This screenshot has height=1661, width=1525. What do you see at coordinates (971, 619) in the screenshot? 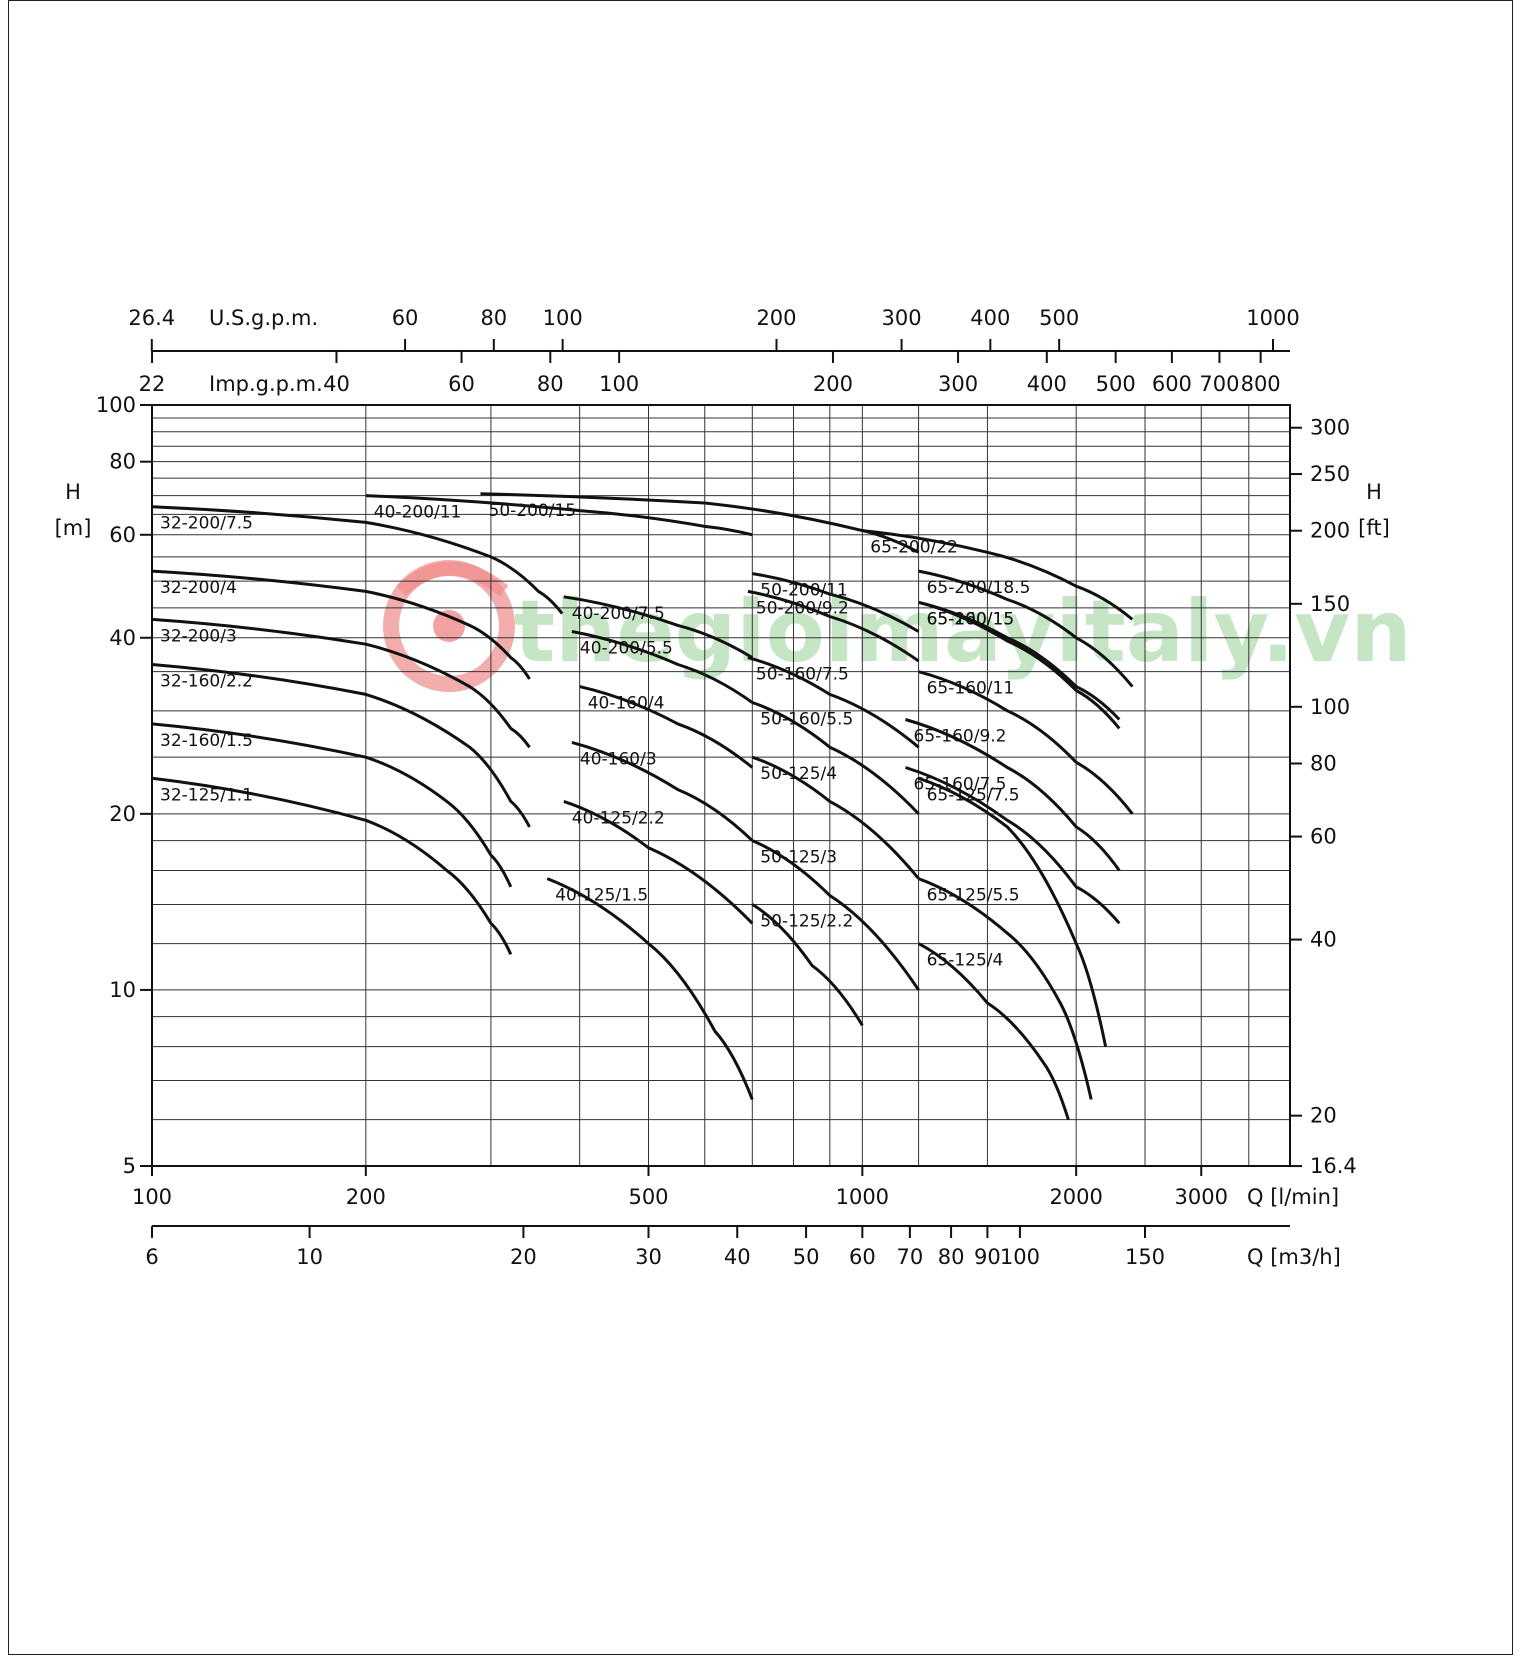
I see `curve-label: 65-160/15` at bounding box center [971, 619].